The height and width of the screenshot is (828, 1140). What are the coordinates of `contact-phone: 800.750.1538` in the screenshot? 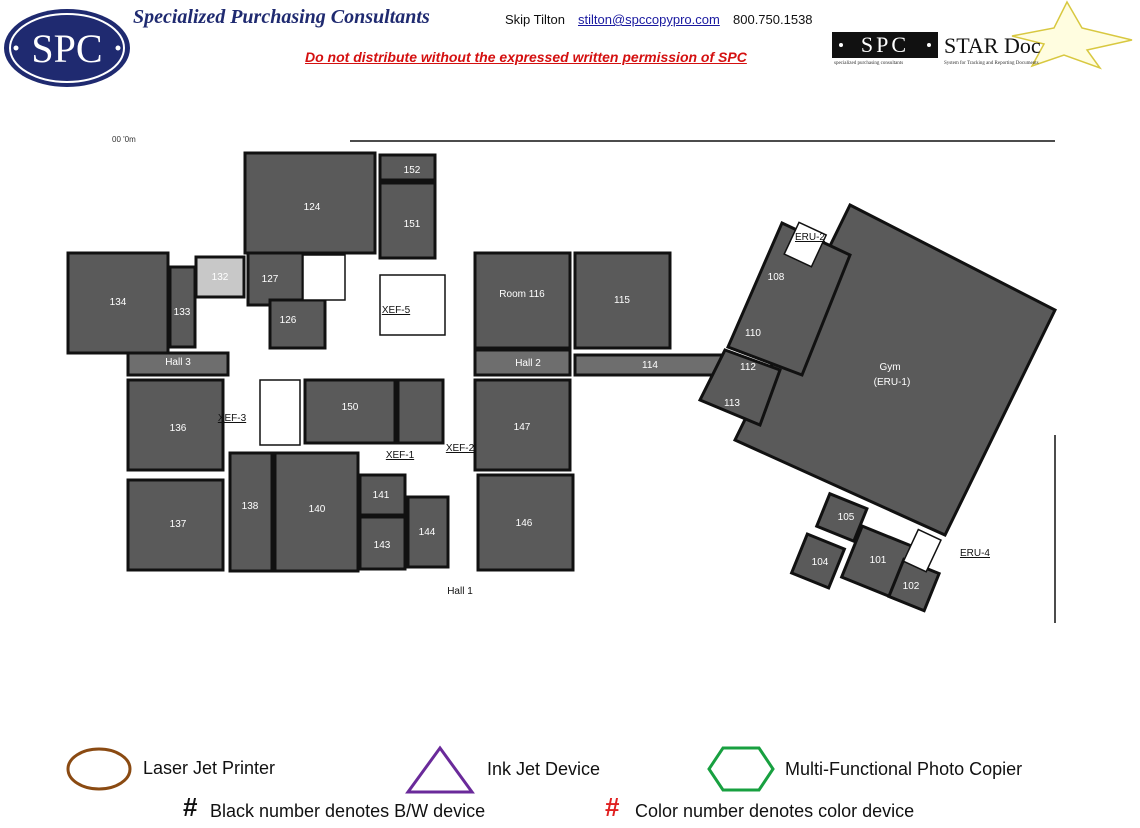 It's located at (773, 19).